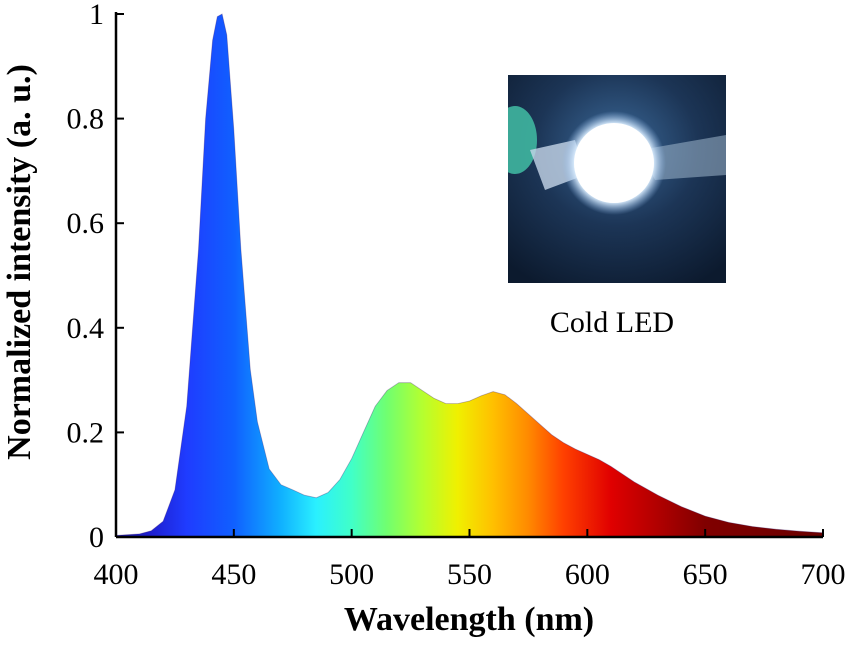 The image size is (850, 648). What do you see at coordinates (96, 537) in the screenshot?
I see `y-tick-label: 0` at bounding box center [96, 537].